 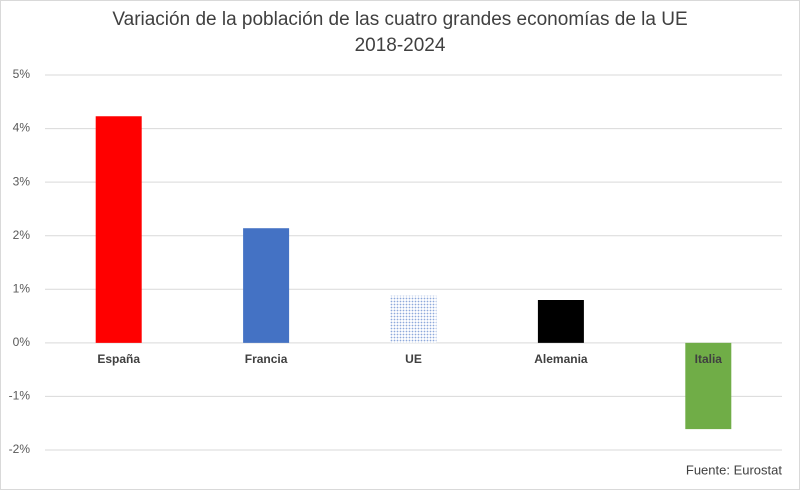 What do you see at coordinates (118, 359) in the screenshot?
I see `x-tick-label: España` at bounding box center [118, 359].